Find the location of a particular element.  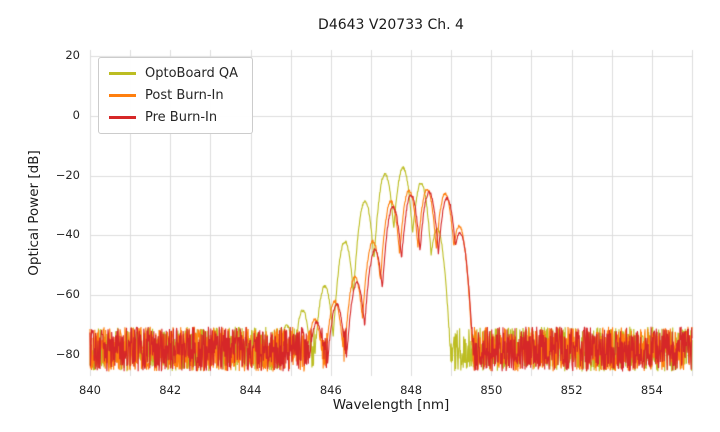

x-tick-label: 850 is located at coordinates (491, 390).